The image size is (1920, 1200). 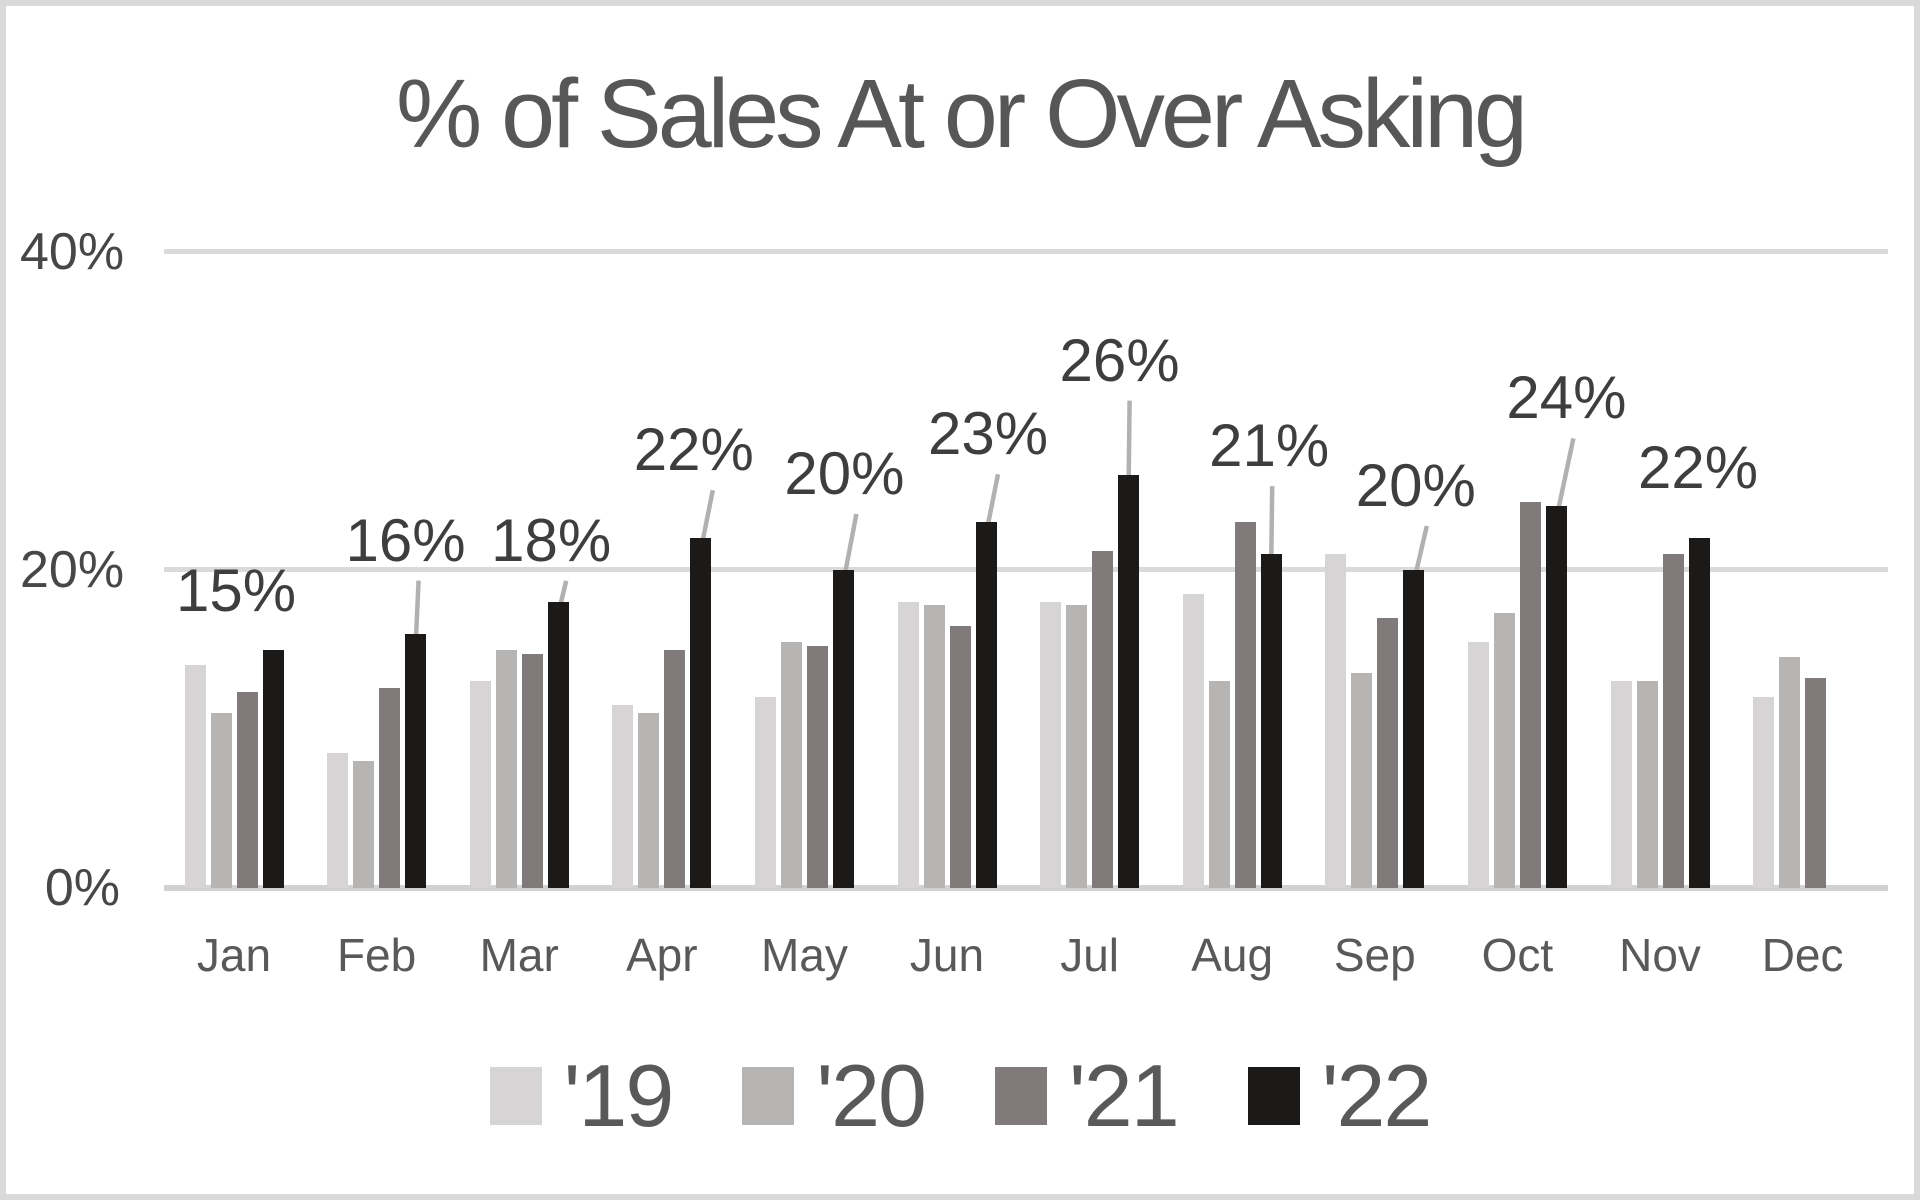 What do you see at coordinates (1415, 485) in the screenshot?
I see `data-label-sep-22: 20%` at bounding box center [1415, 485].